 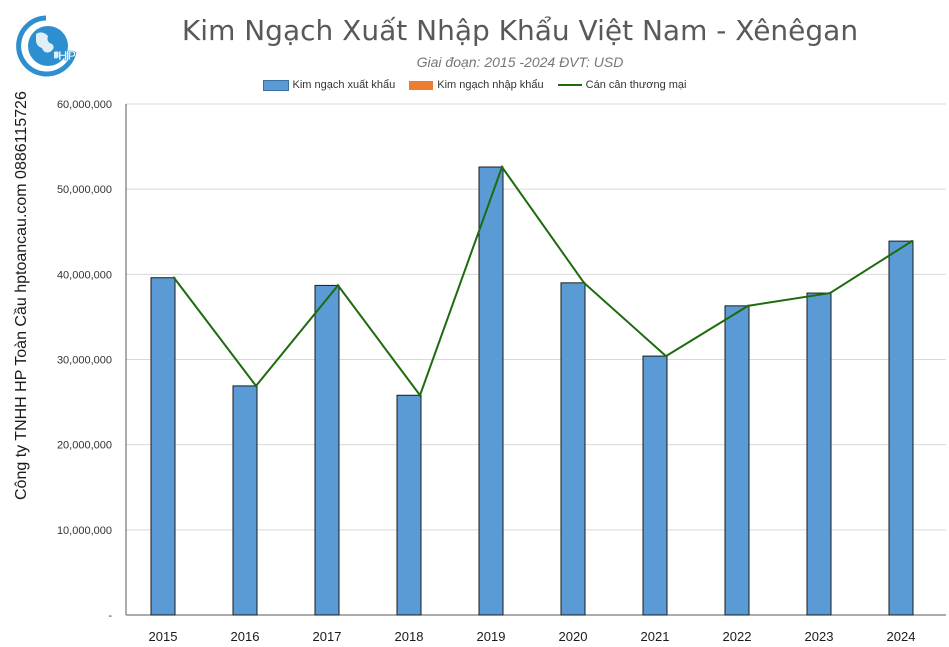 What do you see at coordinates (110, 616) in the screenshot?
I see `y-tick-label: -` at bounding box center [110, 616].